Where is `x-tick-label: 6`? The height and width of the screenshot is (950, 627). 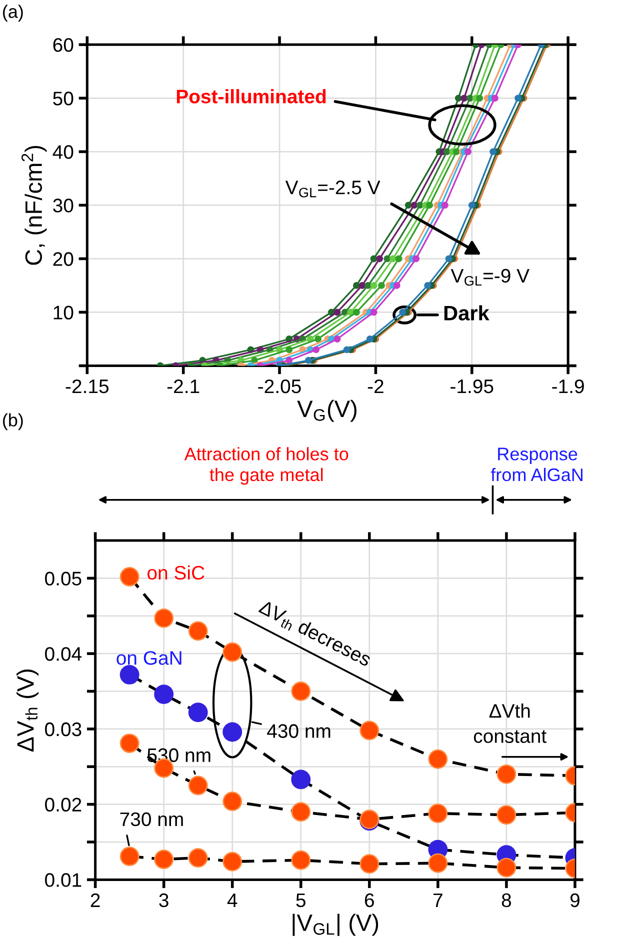 x-tick-label: 6 is located at coordinates (369, 900).